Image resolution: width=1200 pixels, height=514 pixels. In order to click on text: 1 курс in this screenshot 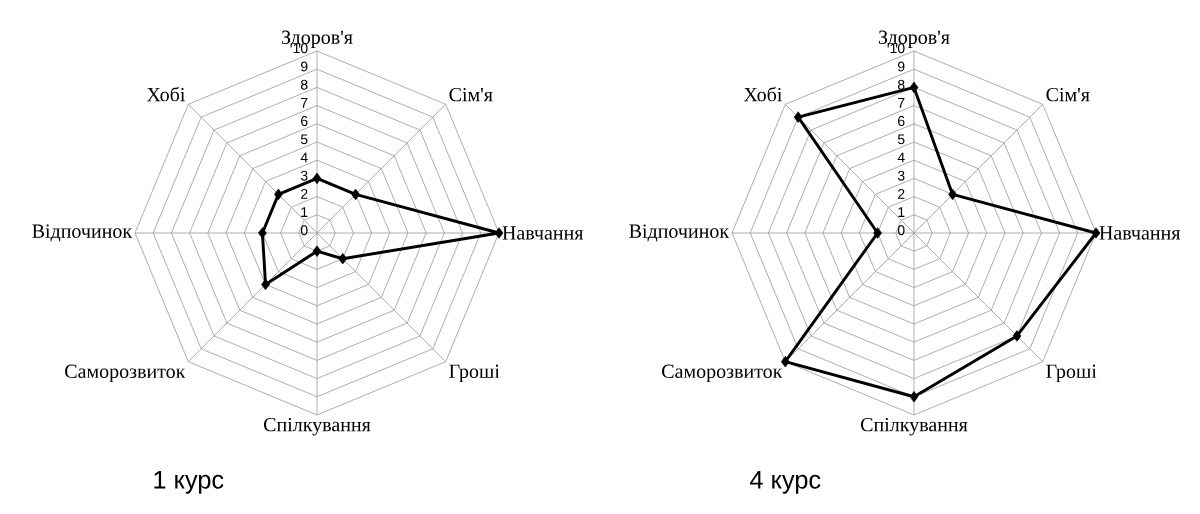, I will do `click(189, 482)`.